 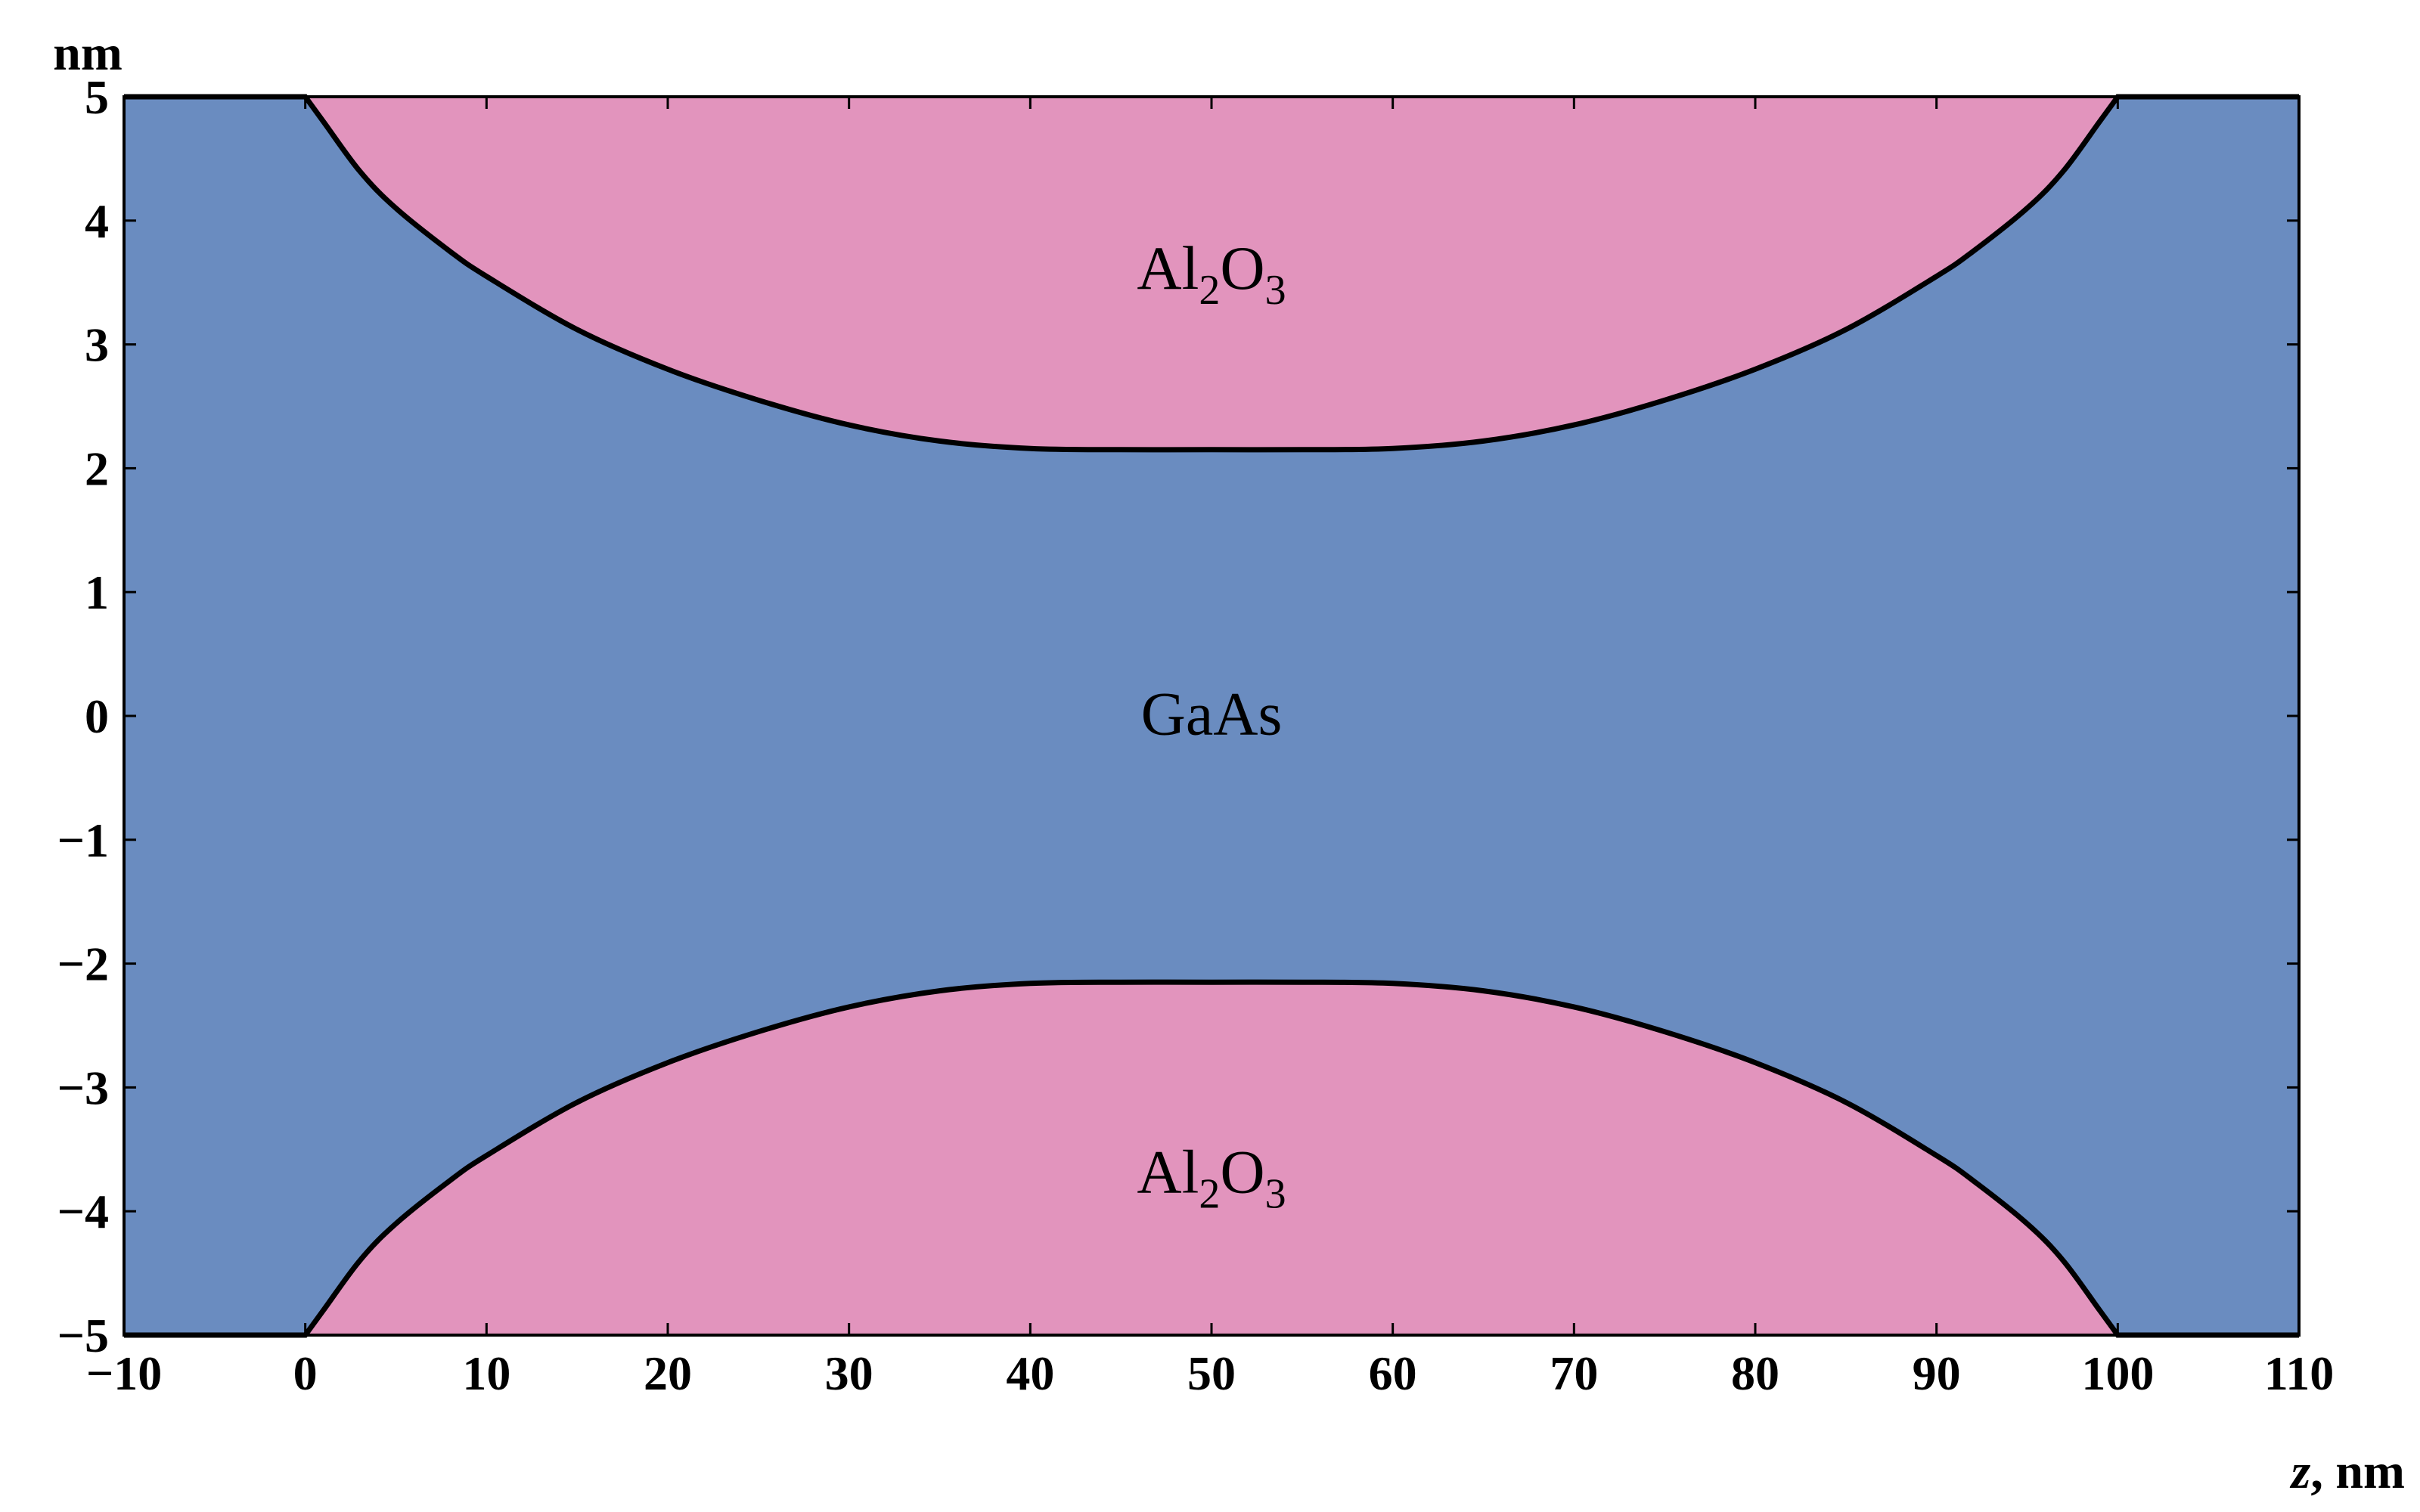 I want to click on x-tick-label: 70, so click(x=1574, y=1373).